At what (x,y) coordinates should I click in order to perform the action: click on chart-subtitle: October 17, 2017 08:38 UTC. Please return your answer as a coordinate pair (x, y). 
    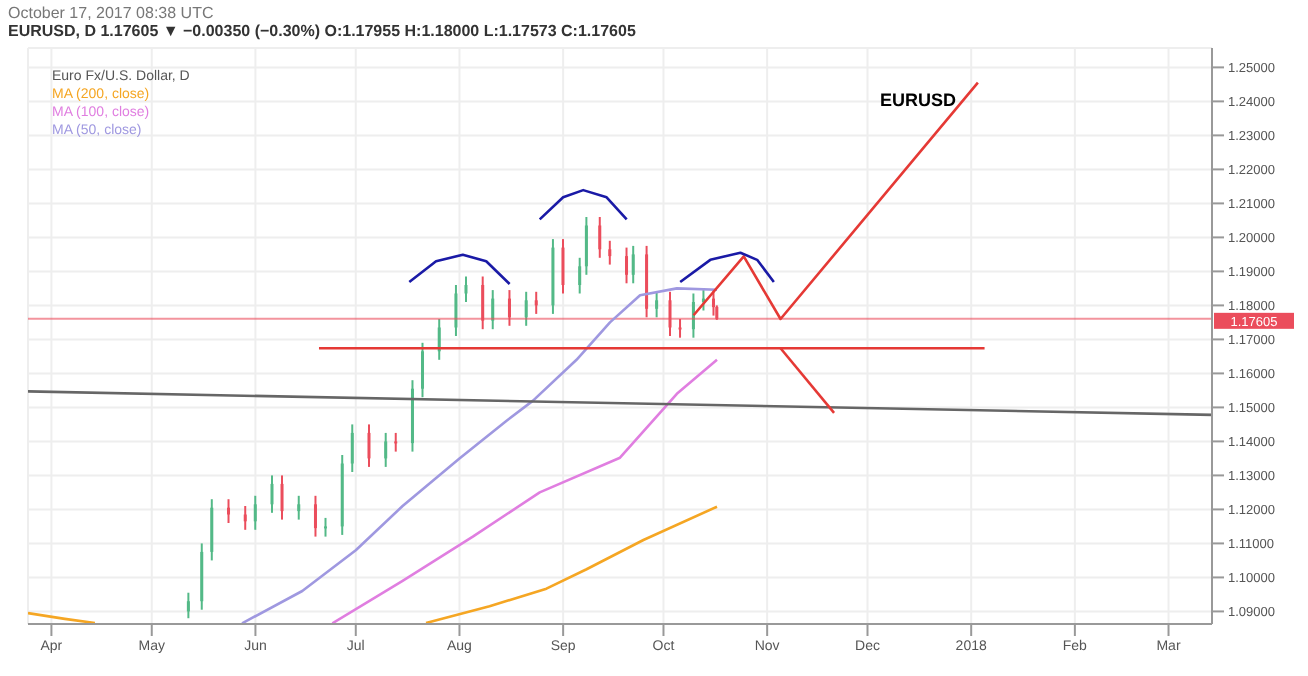
    Looking at the image, I should click on (111, 13).